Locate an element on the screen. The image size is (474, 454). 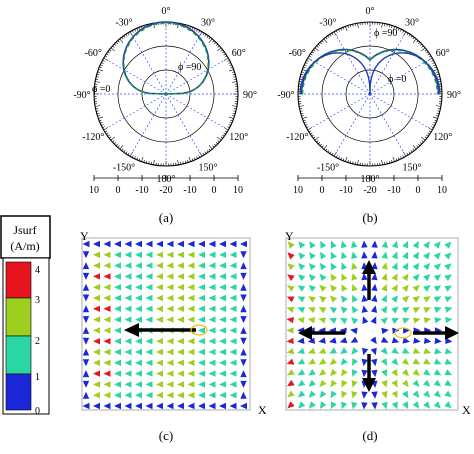
polar-angle-label: -150° is located at coordinates (124, 168).